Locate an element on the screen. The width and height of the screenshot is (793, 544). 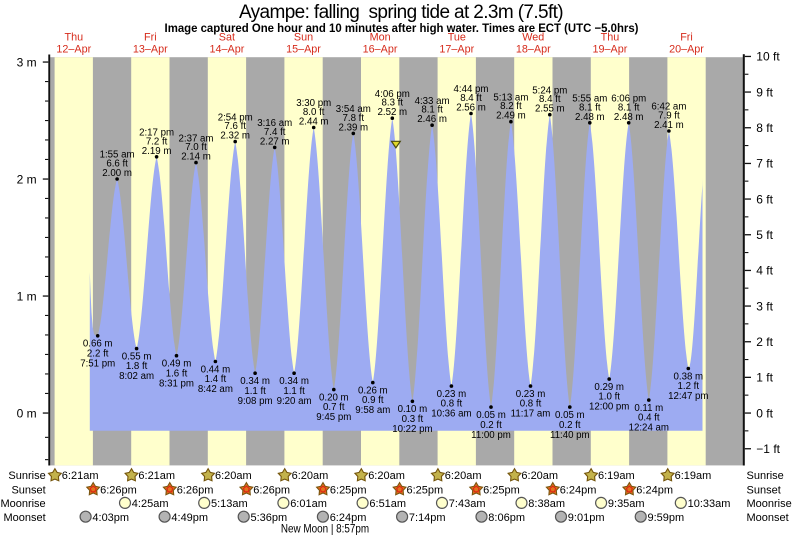
svg-text: 2:54 pm is located at coordinates (235, 117).